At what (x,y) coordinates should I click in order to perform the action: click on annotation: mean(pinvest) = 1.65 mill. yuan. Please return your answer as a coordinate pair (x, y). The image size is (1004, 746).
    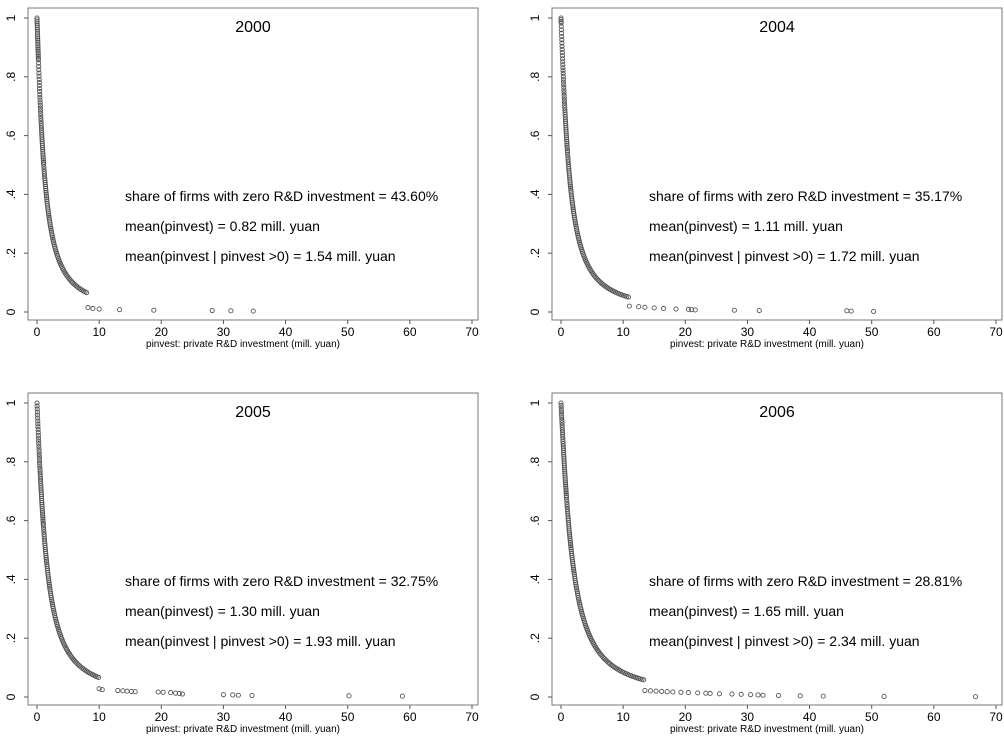
    Looking at the image, I should click on (746, 611).